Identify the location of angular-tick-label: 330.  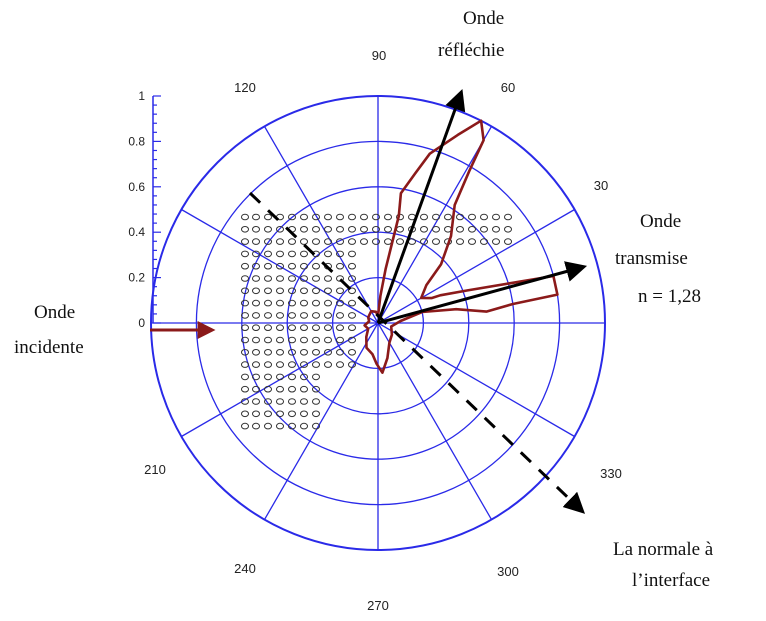
(611, 473).